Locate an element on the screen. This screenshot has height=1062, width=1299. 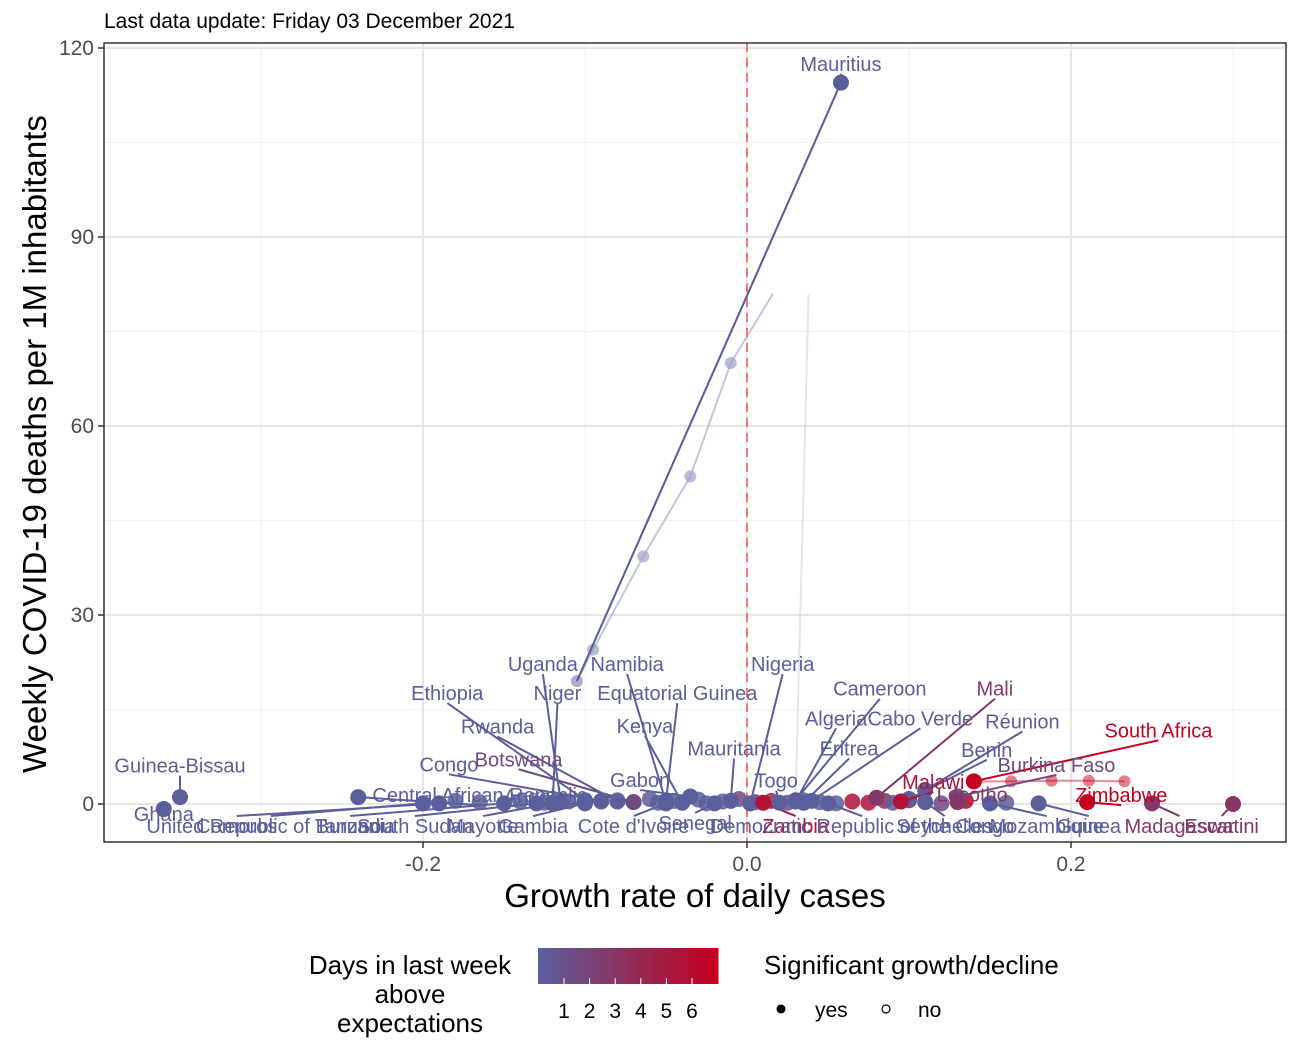
point-label: Rwanda is located at coordinates (498, 728).